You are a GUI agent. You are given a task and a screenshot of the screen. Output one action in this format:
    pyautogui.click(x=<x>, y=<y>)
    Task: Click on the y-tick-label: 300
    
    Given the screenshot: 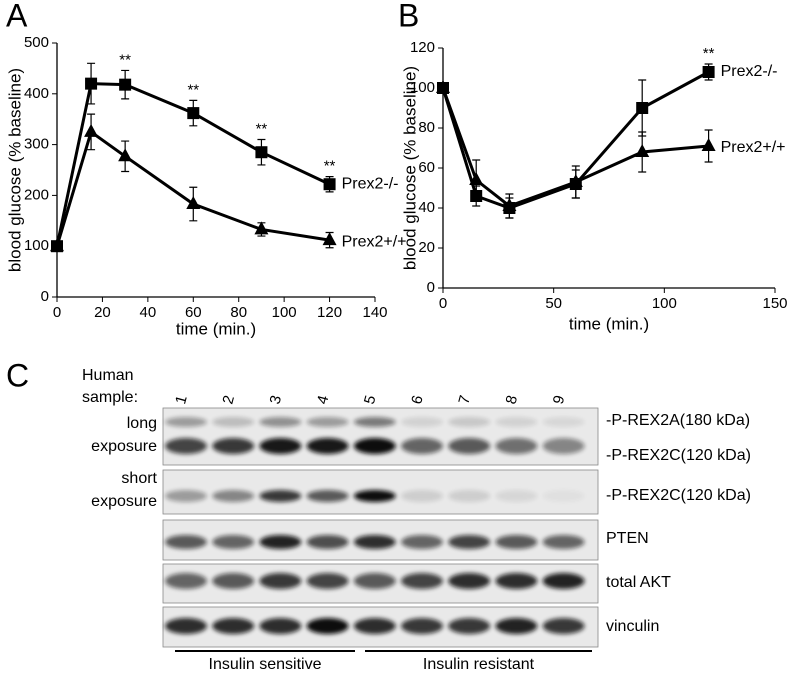 What is the action you would take?
    pyautogui.click(x=36, y=144)
    